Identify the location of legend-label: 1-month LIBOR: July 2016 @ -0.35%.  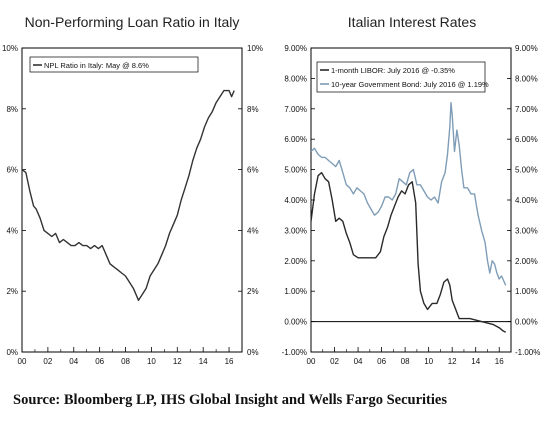
(393, 70).